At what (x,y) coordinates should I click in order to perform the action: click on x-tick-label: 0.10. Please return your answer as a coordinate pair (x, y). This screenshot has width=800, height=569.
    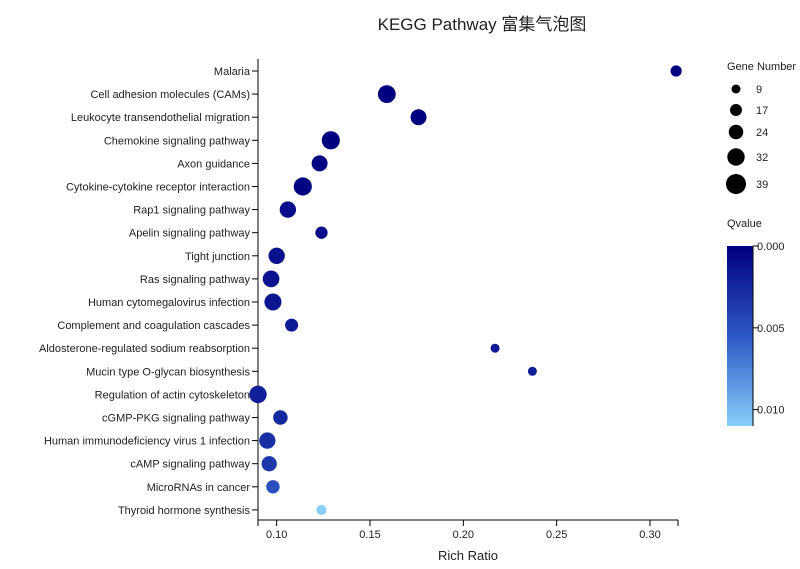
    Looking at the image, I should click on (276, 535).